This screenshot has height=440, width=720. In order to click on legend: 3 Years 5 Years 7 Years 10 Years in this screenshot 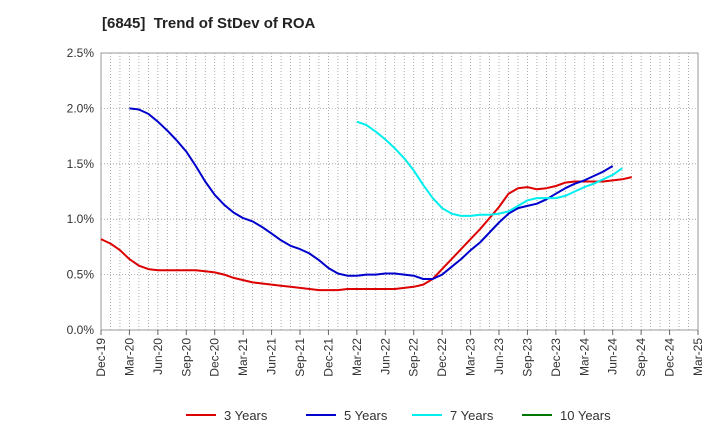, I will do `click(398, 415)`.